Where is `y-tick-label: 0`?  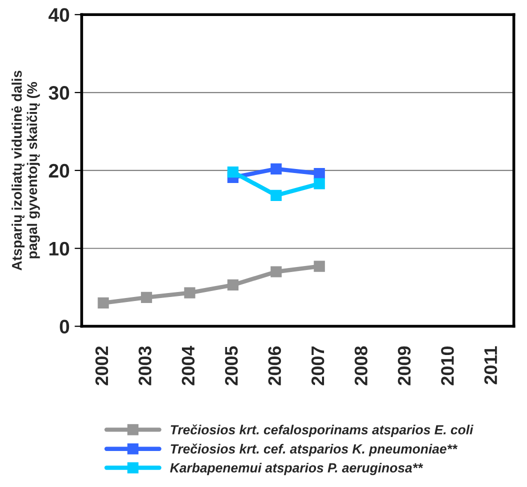
y-tick-label: 0 is located at coordinates (65, 327).